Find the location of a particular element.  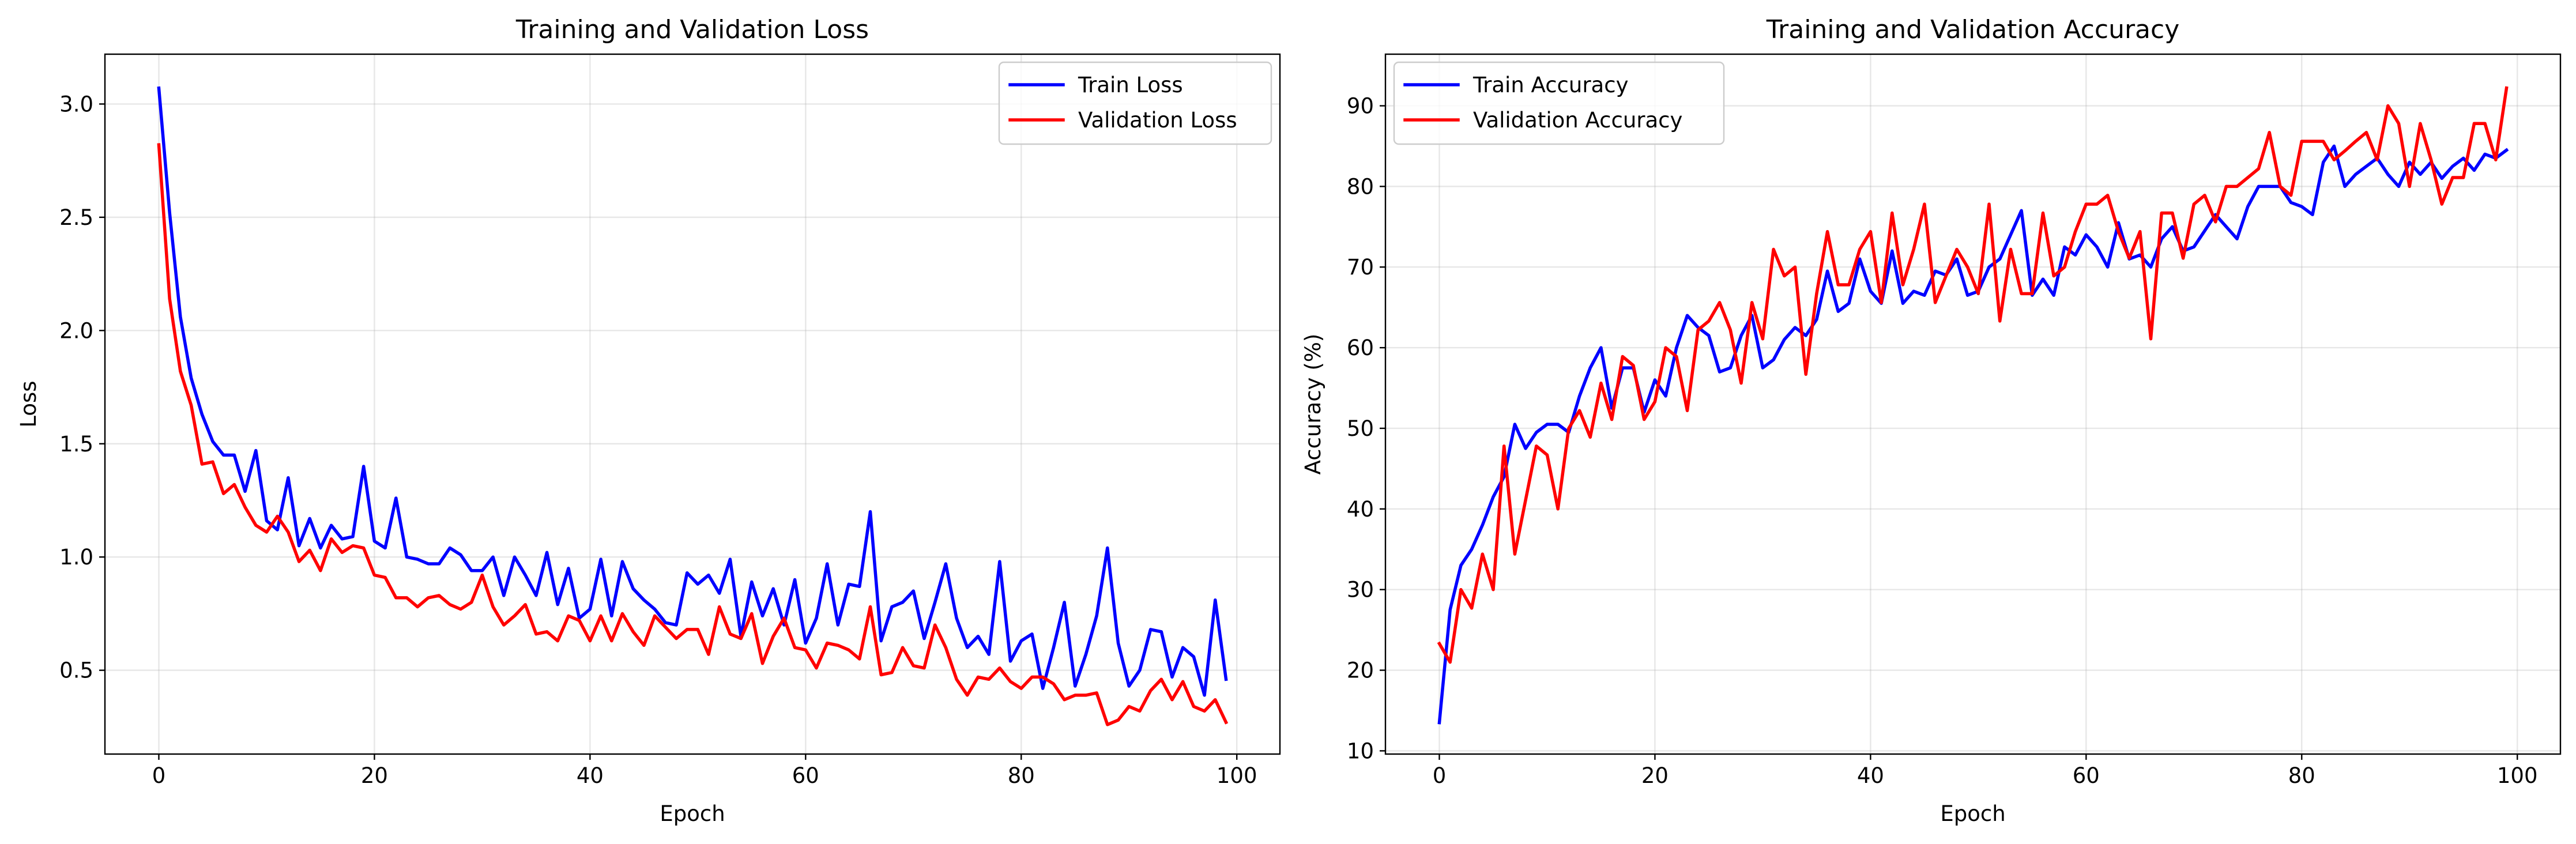

loss-legend-train-label: Train Loss is located at coordinates (1130, 85).